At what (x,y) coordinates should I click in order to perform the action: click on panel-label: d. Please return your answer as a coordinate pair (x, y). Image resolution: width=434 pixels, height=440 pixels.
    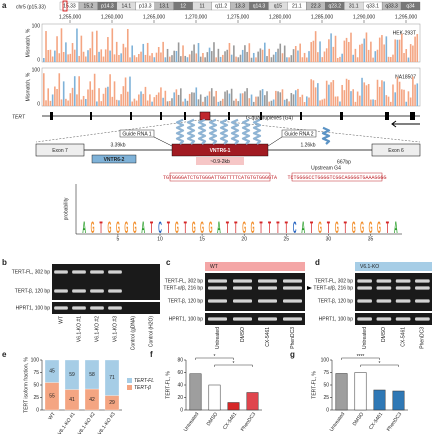
    Looking at the image, I should click on (317, 262).